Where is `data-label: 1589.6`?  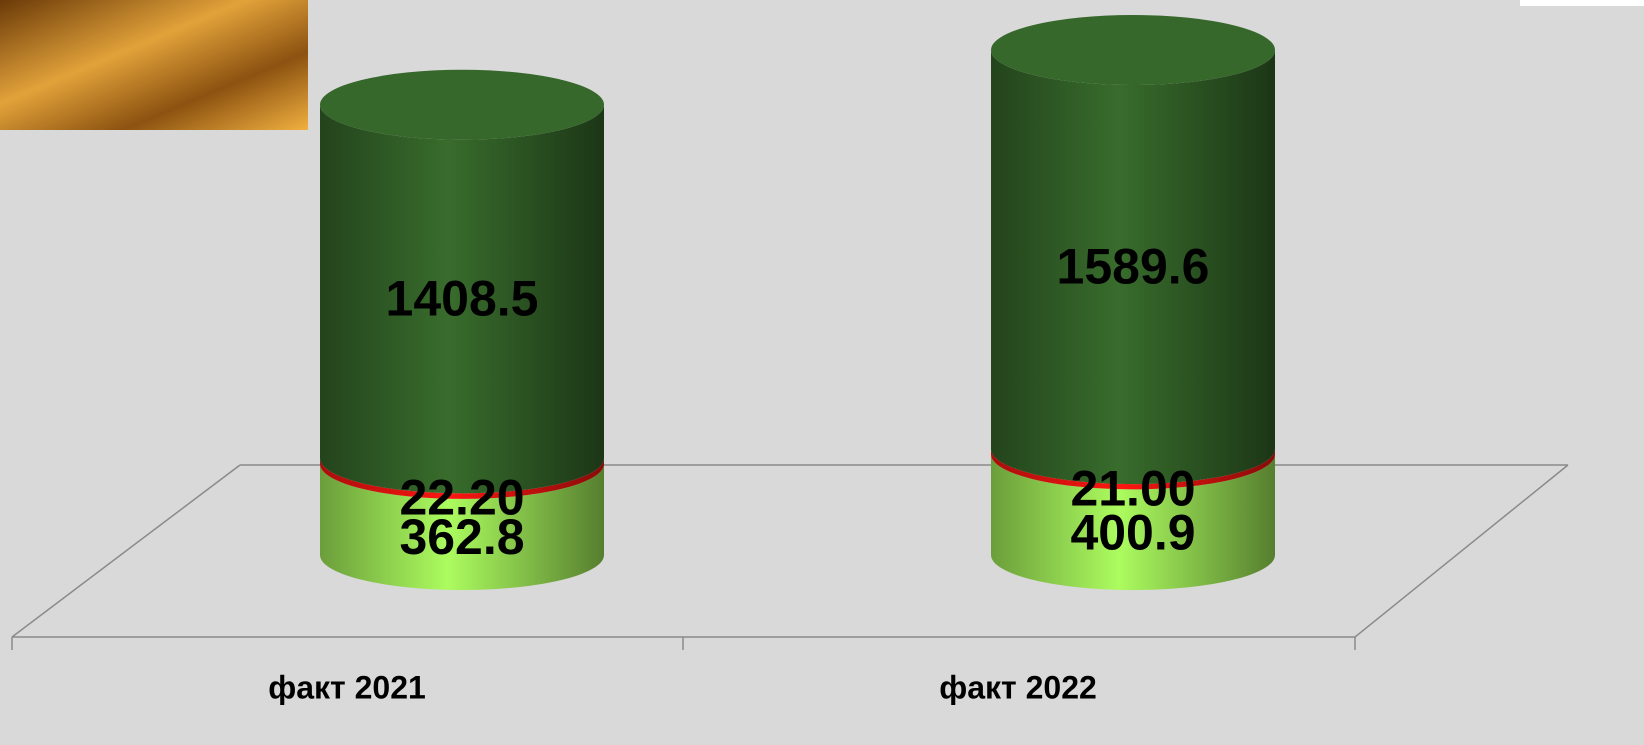
data-label: 1589.6 is located at coordinates (1133, 267).